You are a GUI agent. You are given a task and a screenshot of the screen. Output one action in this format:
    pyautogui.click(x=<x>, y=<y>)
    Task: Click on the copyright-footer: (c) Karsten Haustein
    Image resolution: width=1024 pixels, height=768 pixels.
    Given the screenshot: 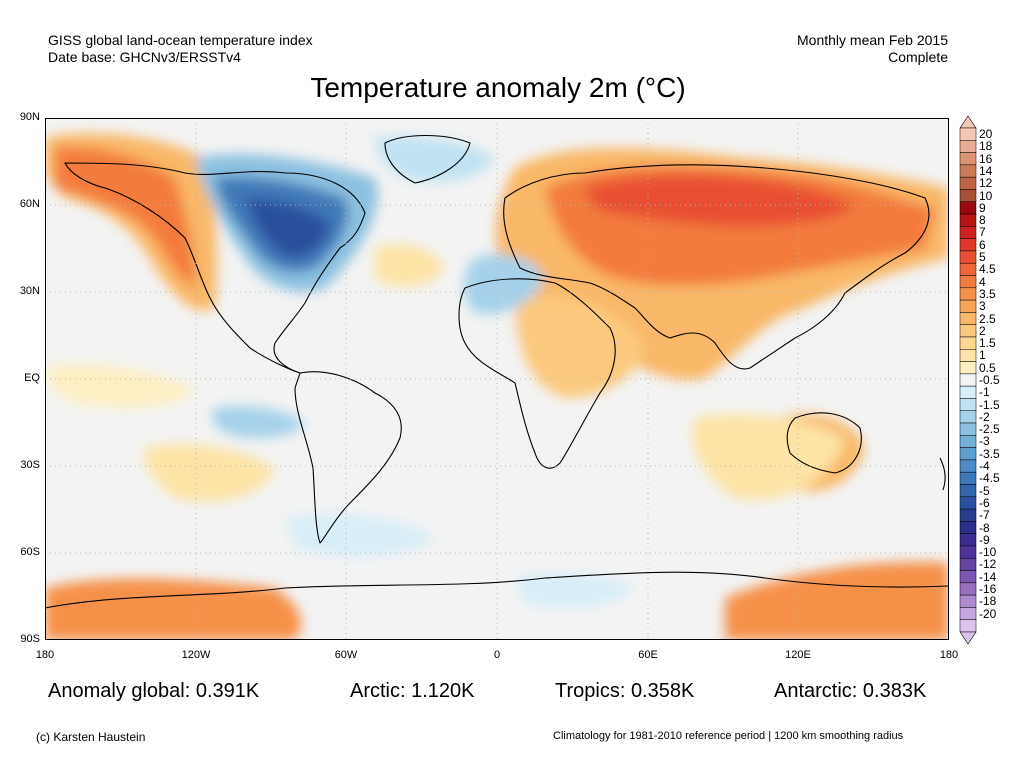 What is the action you would take?
    pyautogui.click(x=91, y=737)
    